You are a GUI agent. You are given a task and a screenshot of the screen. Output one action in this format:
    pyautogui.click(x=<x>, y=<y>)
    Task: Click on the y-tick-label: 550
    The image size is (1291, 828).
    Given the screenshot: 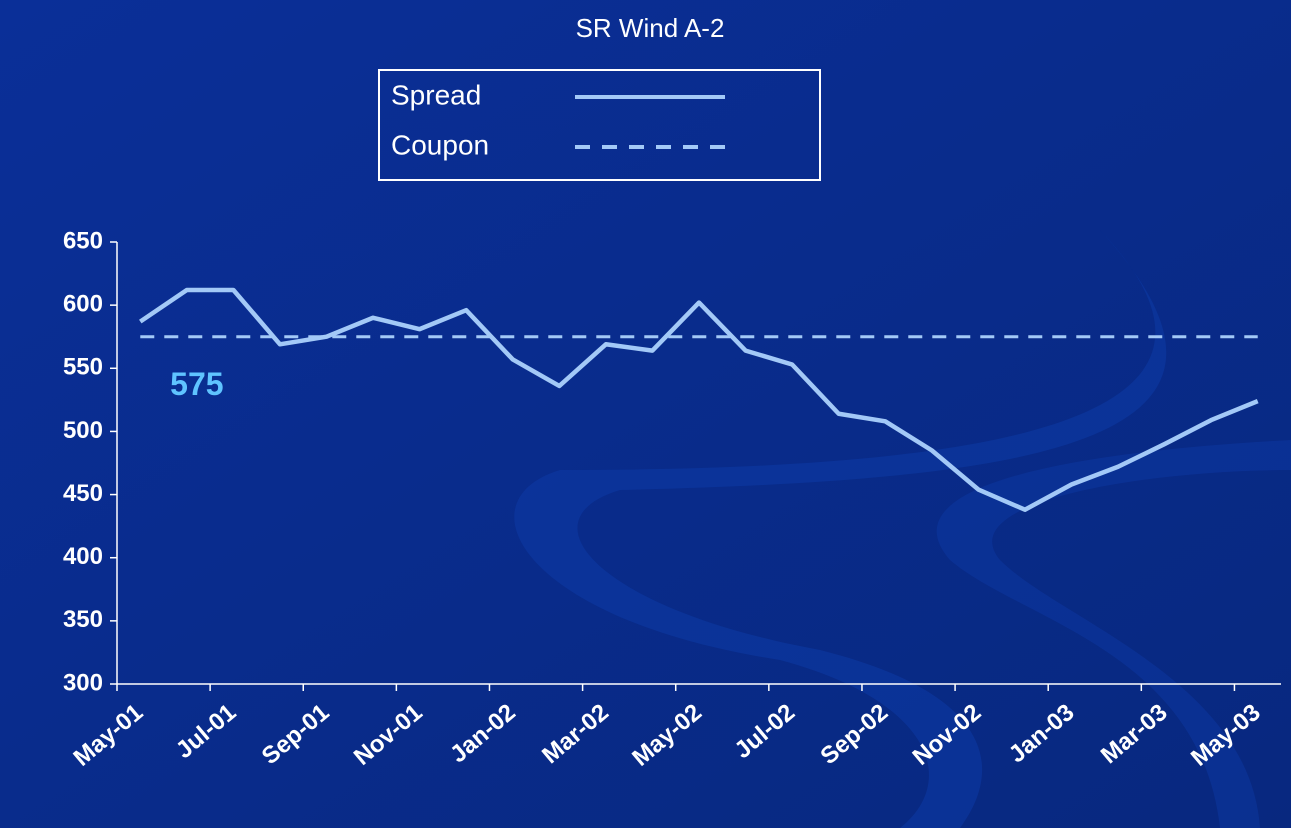 What is the action you would take?
    pyautogui.click(x=83, y=367)
    